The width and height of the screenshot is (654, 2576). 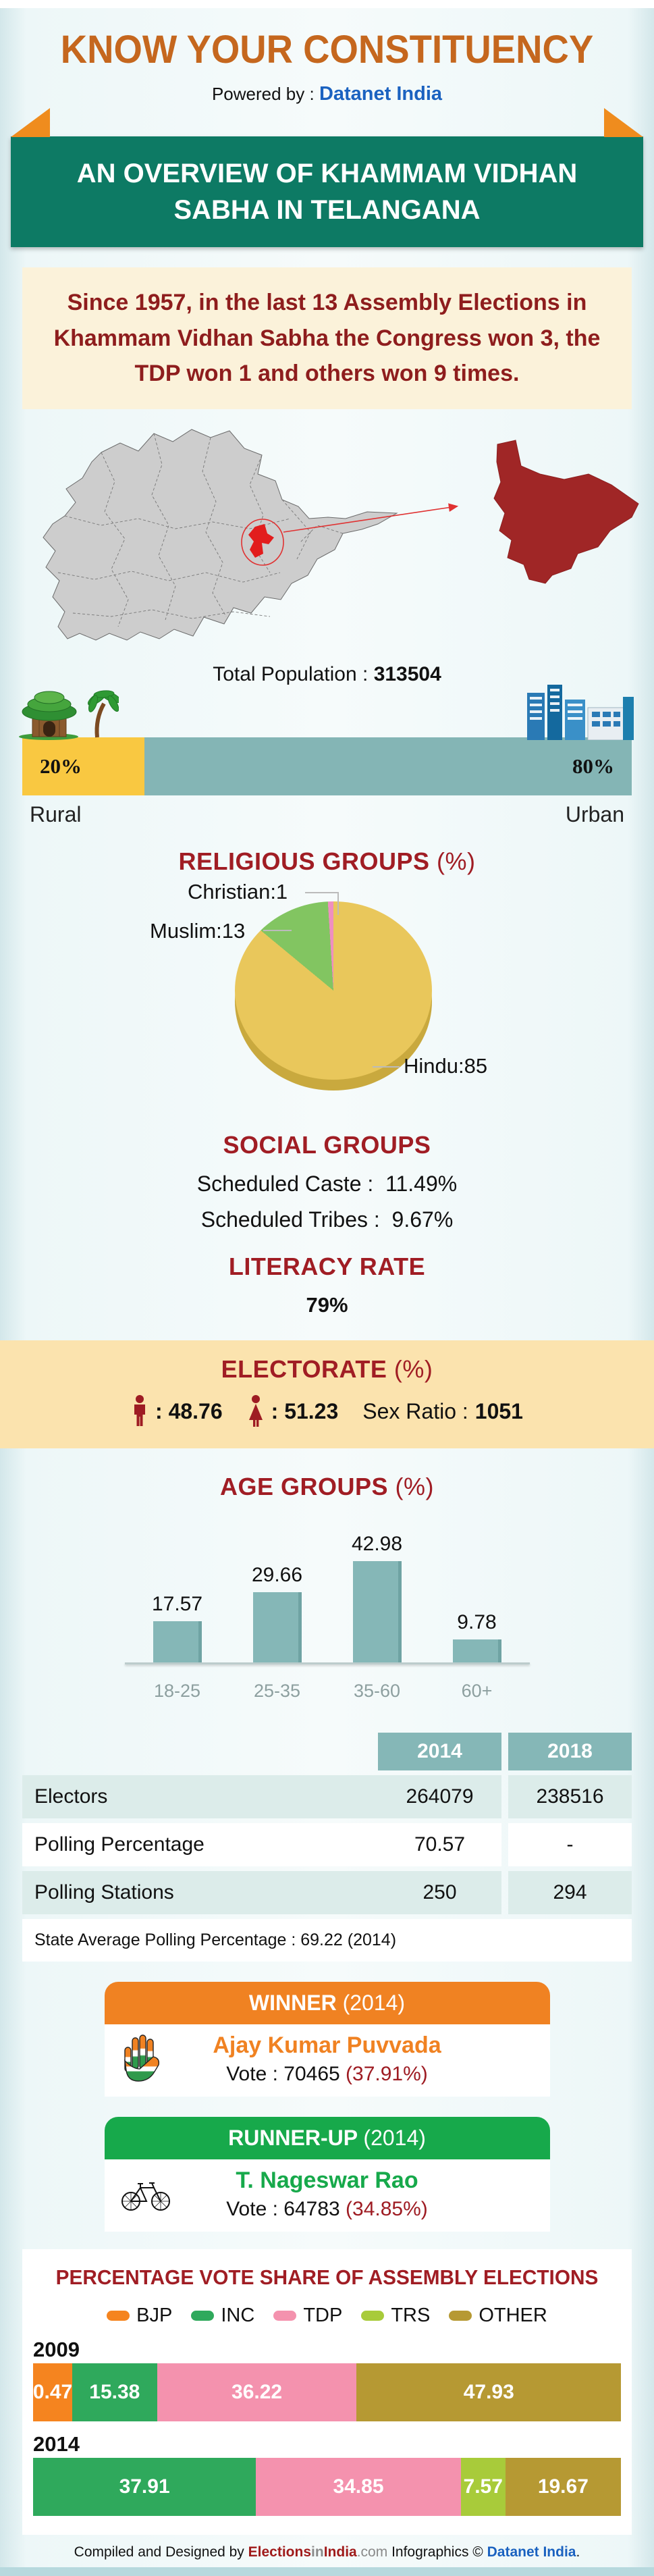 I want to click on runner-up-header-text: RUNNER-UP, so click(x=296, y=2138).